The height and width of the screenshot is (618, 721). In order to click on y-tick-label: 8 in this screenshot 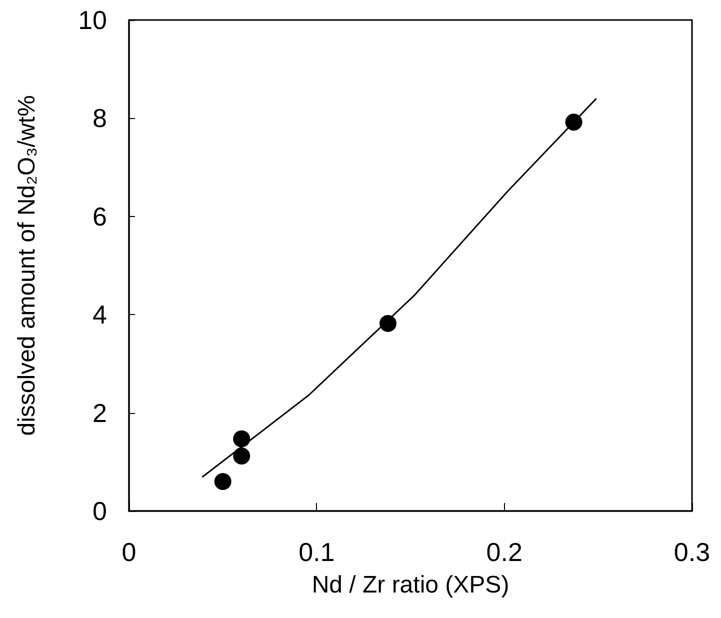, I will do `click(99, 118)`.